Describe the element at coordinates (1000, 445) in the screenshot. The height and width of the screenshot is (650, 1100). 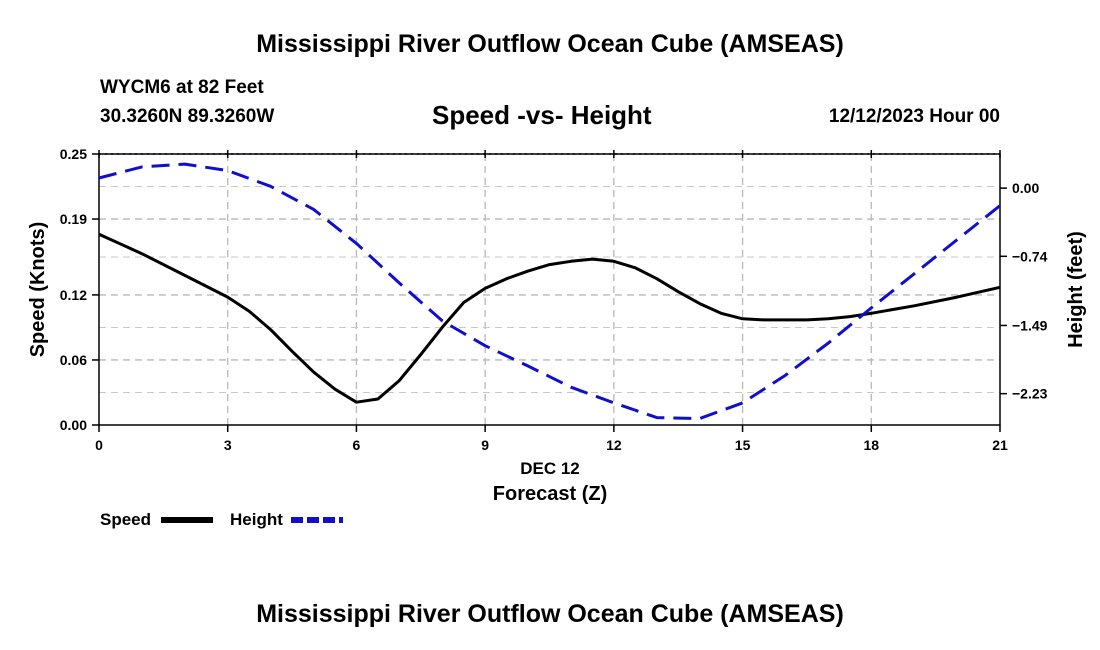
I see `x-tick-label: 21` at that location.